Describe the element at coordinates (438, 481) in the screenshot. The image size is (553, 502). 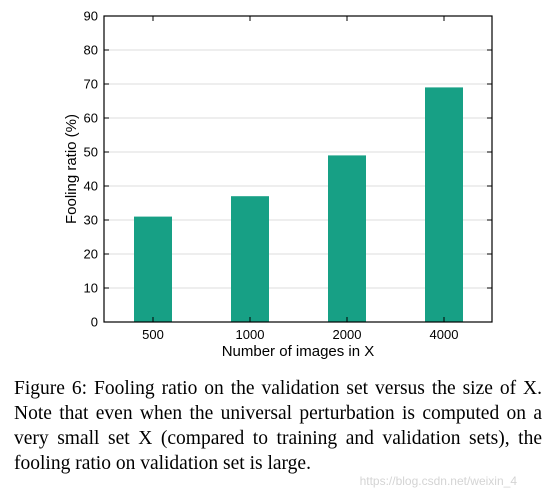
I see `watermark: https://blog.csdn.net/weixin_4` at that location.